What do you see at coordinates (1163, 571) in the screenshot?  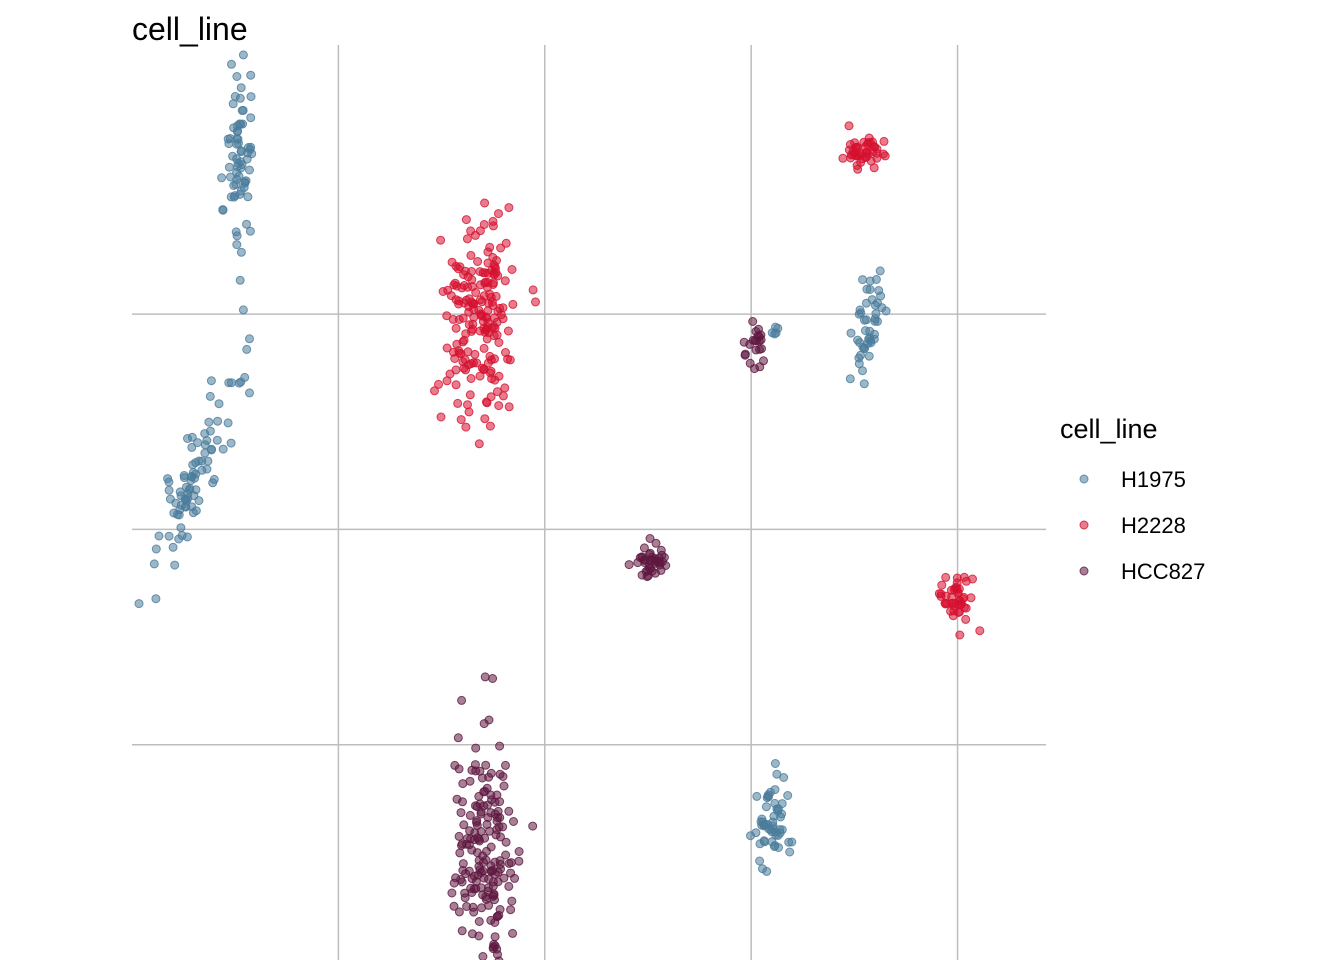 I see `legend-label-hcc827: HCC827` at bounding box center [1163, 571].